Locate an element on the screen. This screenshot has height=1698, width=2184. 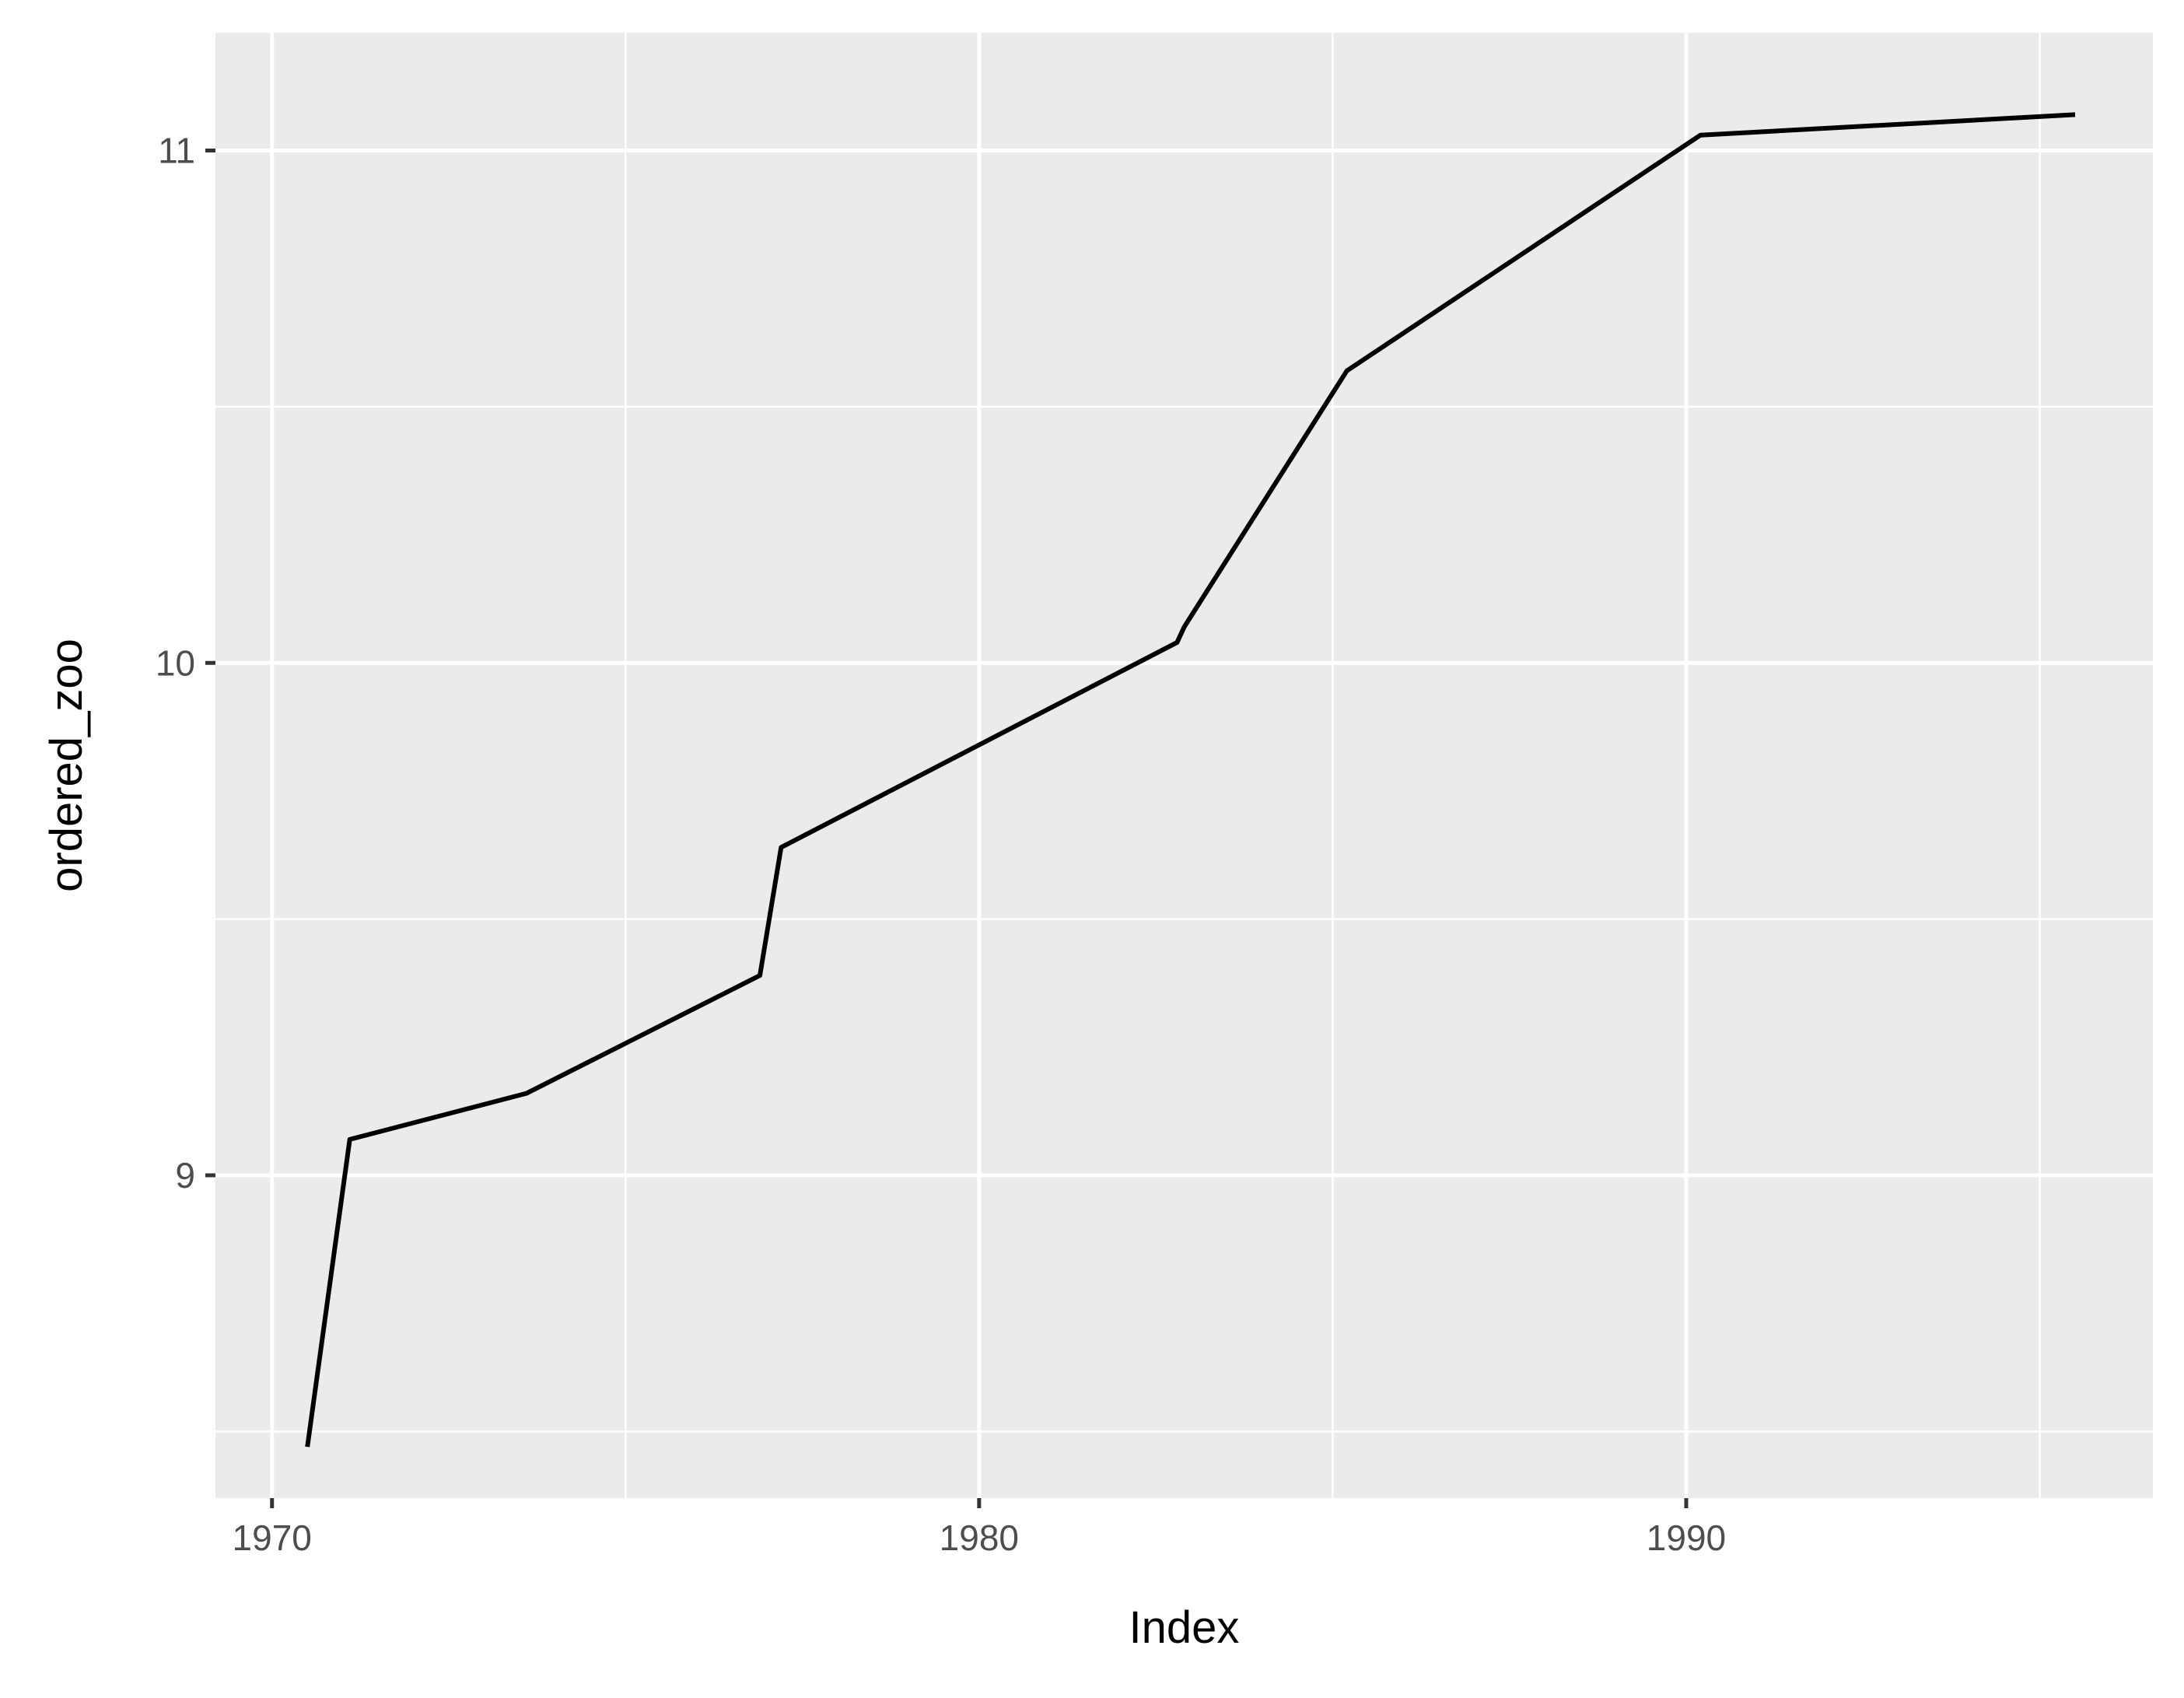
x-tick-label: 1990 is located at coordinates (1687, 1538).